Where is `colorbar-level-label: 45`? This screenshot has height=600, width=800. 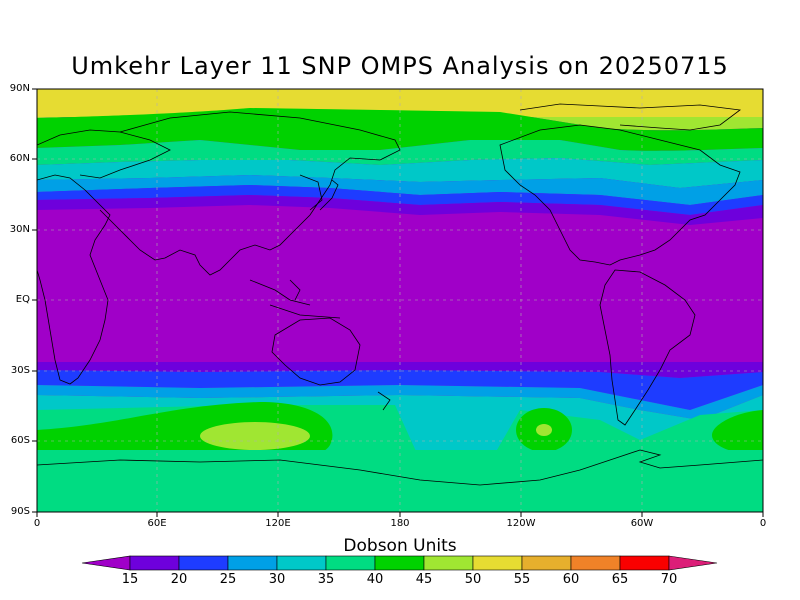
colorbar-level-label: 45 is located at coordinates (424, 579).